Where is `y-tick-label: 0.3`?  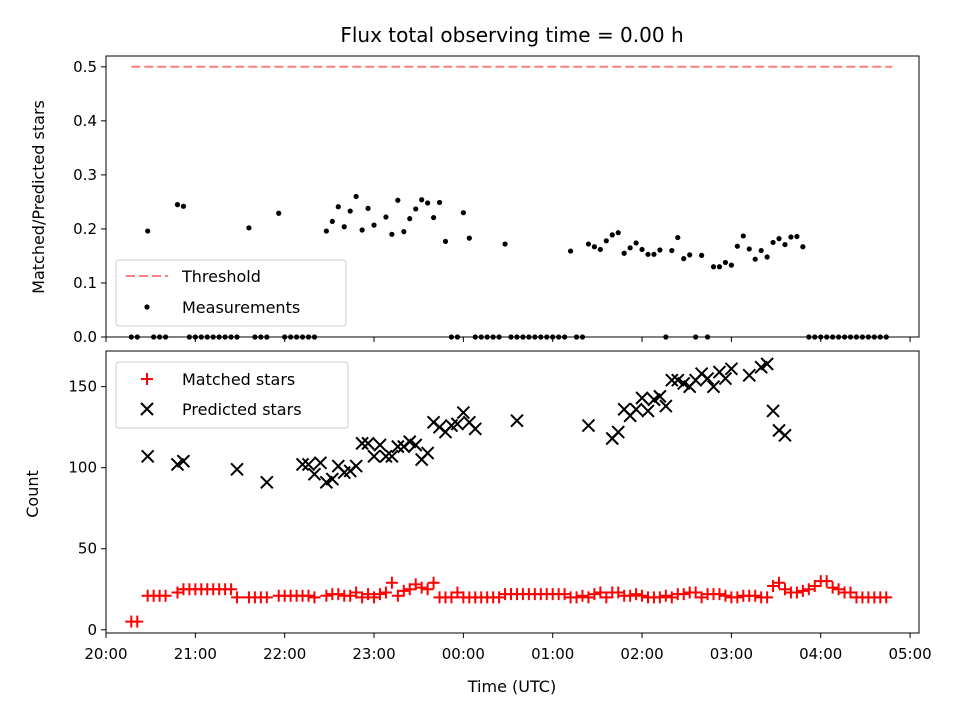
y-tick-label: 0.3 is located at coordinates (85, 175).